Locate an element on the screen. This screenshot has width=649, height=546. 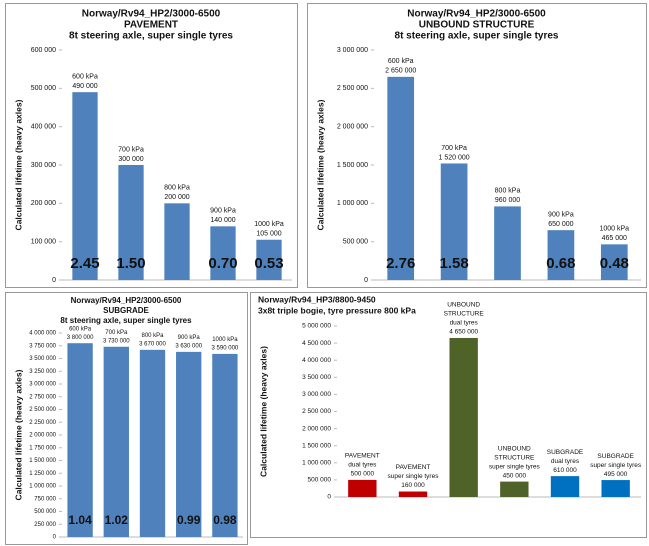
y-tick-label: 1 250 000 is located at coordinates (42, 474).